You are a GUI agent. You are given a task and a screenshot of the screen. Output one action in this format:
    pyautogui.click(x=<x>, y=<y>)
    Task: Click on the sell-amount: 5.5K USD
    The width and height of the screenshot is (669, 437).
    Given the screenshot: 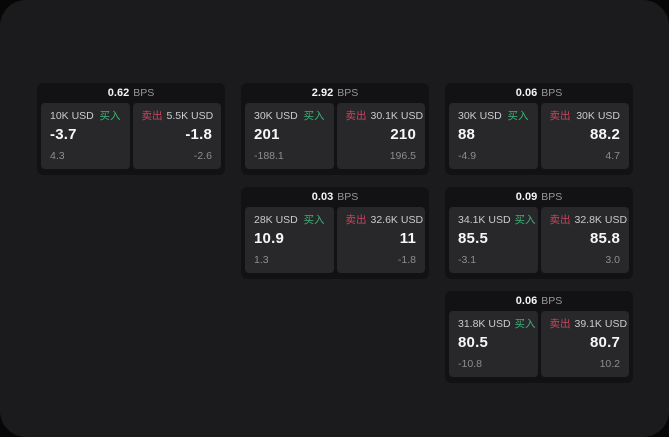 What is the action you would take?
    pyautogui.click(x=190, y=116)
    